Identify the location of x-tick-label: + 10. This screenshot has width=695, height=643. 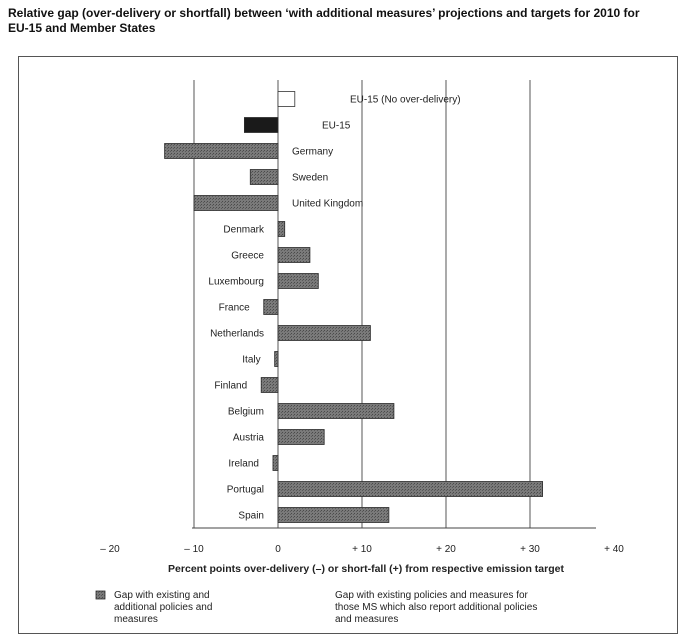
(362, 549).